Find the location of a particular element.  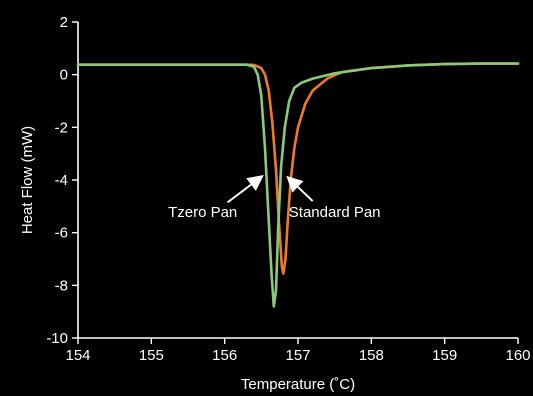

y-tick-label: 0 is located at coordinates (64, 75).